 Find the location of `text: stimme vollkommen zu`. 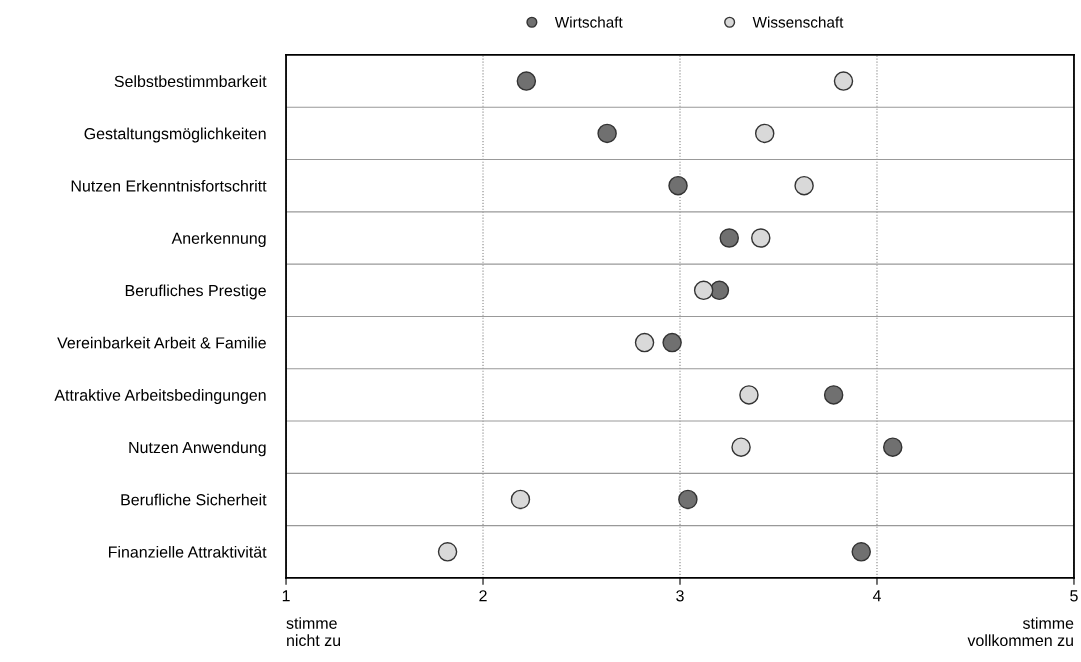

text: stimme vollkommen zu is located at coordinates (1020, 632).